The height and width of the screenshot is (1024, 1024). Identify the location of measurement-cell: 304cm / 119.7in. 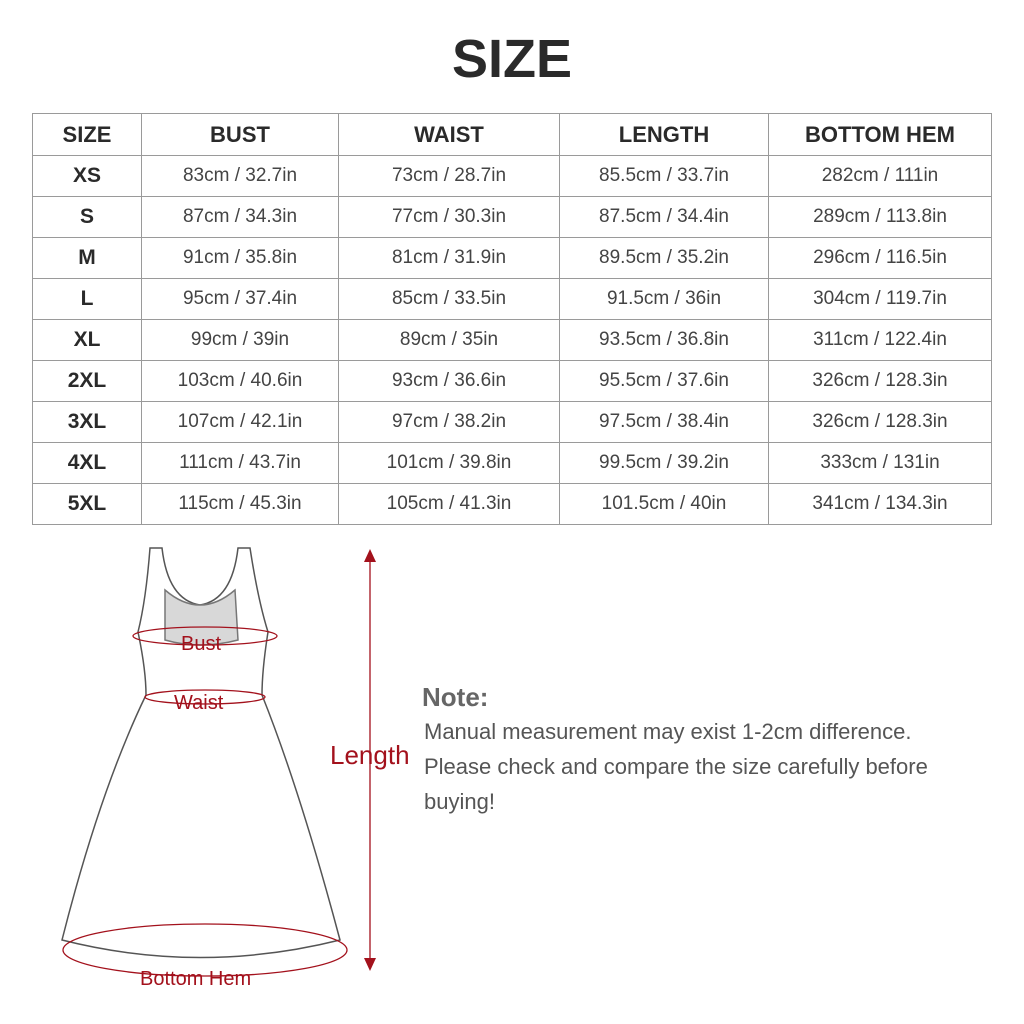
(880, 299).